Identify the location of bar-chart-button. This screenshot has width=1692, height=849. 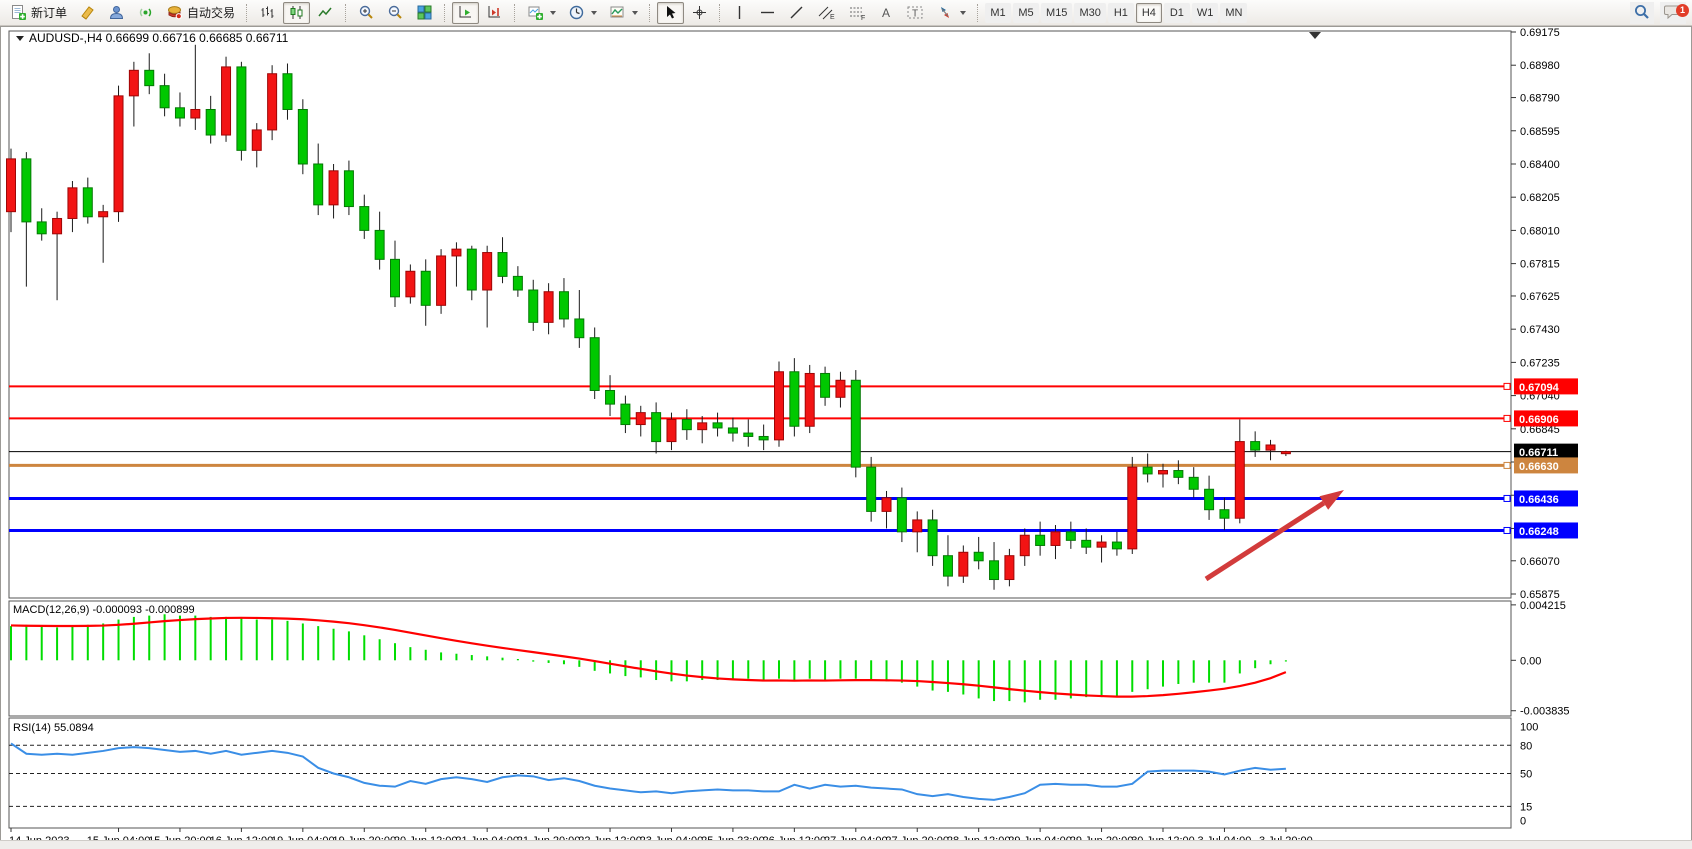
(267, 13).